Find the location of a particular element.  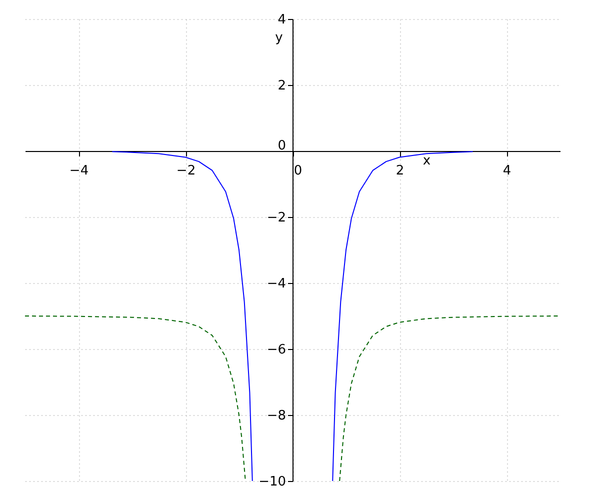

x-tick-label: −2 is located at coordinates (186, 171).